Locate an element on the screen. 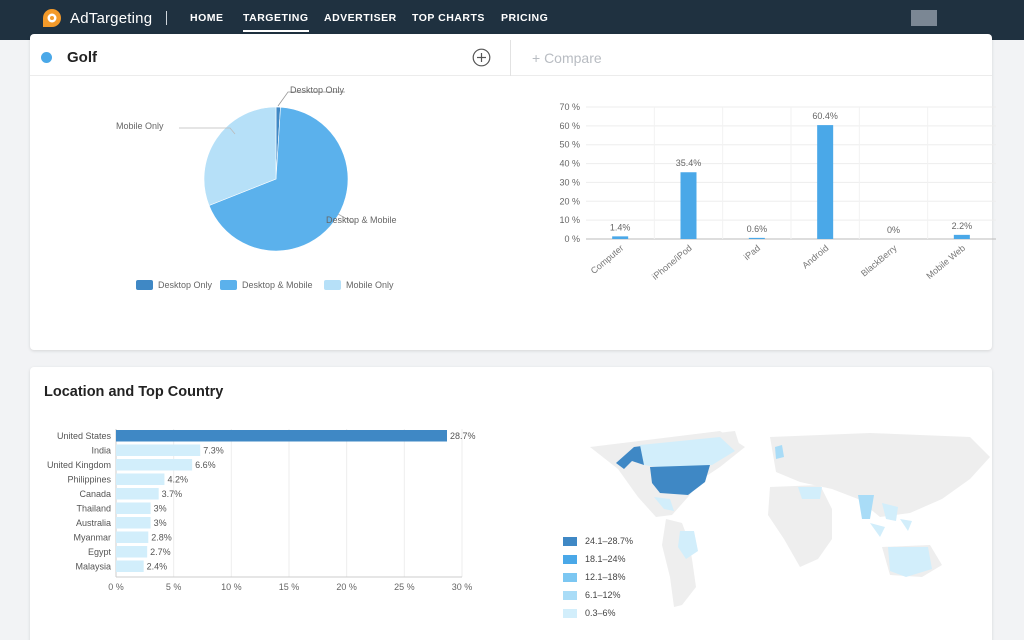 The height and width of the screenshot is (640, 1024). country-value-label: 2.4% is located at coordinates (157, 567).